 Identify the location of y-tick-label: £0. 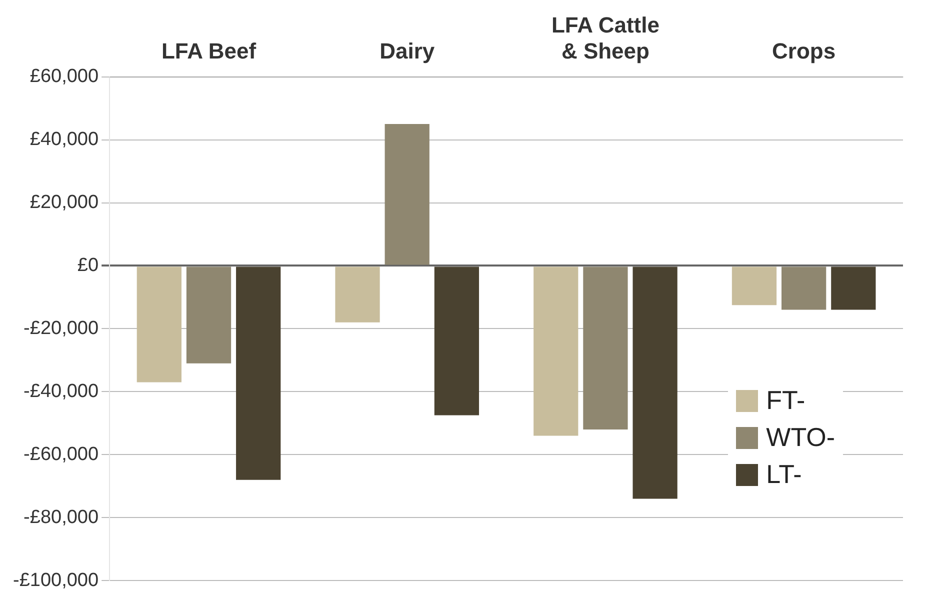
(88, 265).